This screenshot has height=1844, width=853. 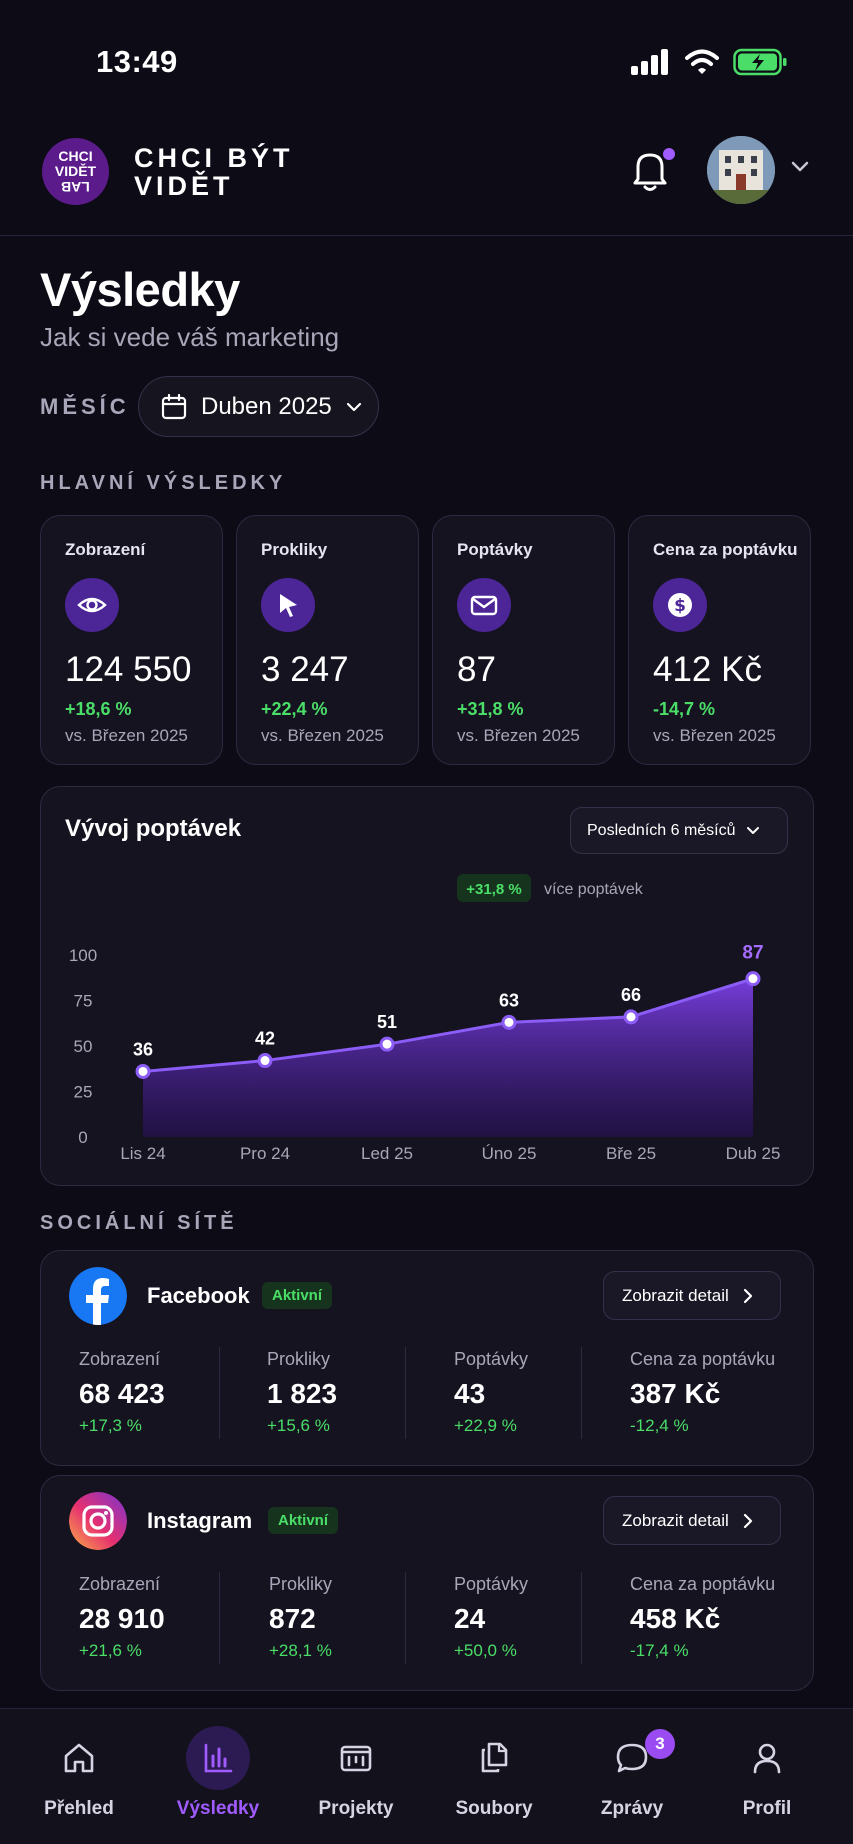 What do you see at coordinates (200, 1520) in the screenshot?
I see `social-name: Instagram` at bounding box center [200, 1520].